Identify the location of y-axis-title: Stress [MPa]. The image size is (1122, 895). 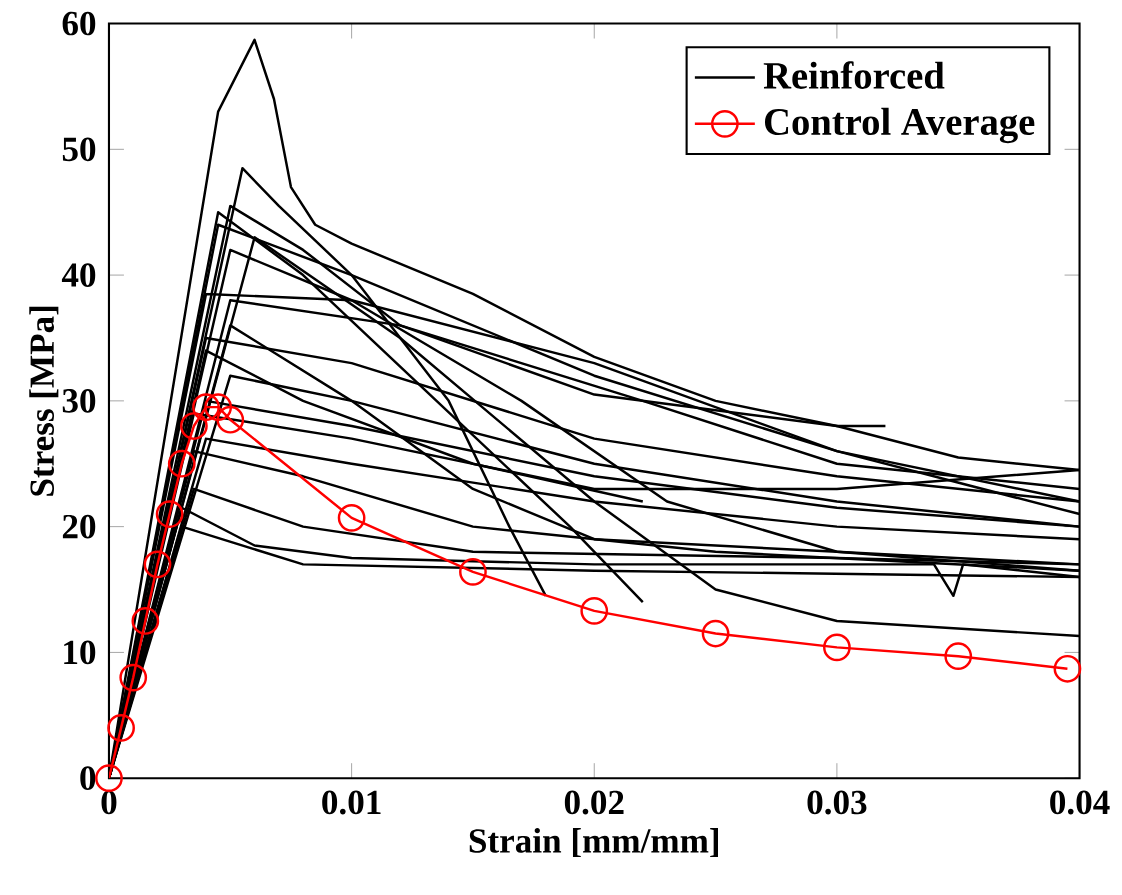
(44, 401).